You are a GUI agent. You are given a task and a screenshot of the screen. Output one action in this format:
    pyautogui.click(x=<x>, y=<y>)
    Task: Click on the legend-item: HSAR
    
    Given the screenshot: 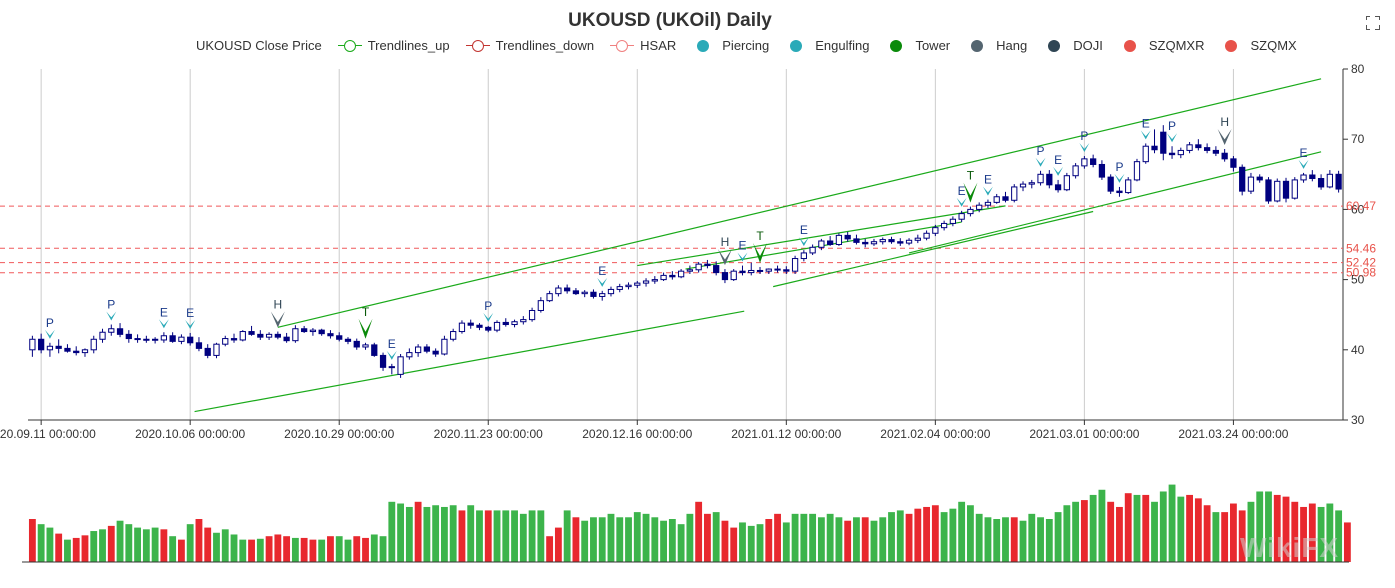 What is the action you would take?
    pyautogui.click(x=643, y=45)
    